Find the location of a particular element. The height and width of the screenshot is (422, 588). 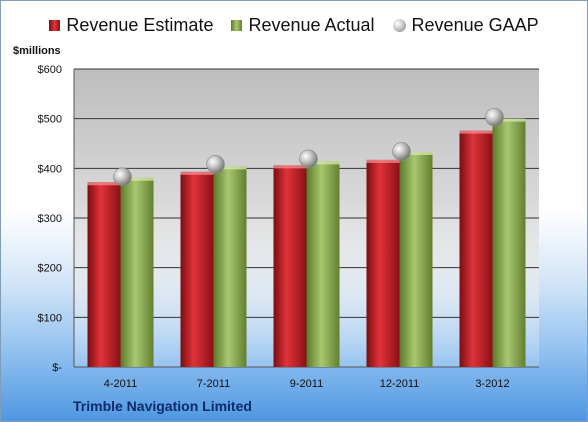

legend-swatch-revenue-gaap is located at coordinates (399, 25).